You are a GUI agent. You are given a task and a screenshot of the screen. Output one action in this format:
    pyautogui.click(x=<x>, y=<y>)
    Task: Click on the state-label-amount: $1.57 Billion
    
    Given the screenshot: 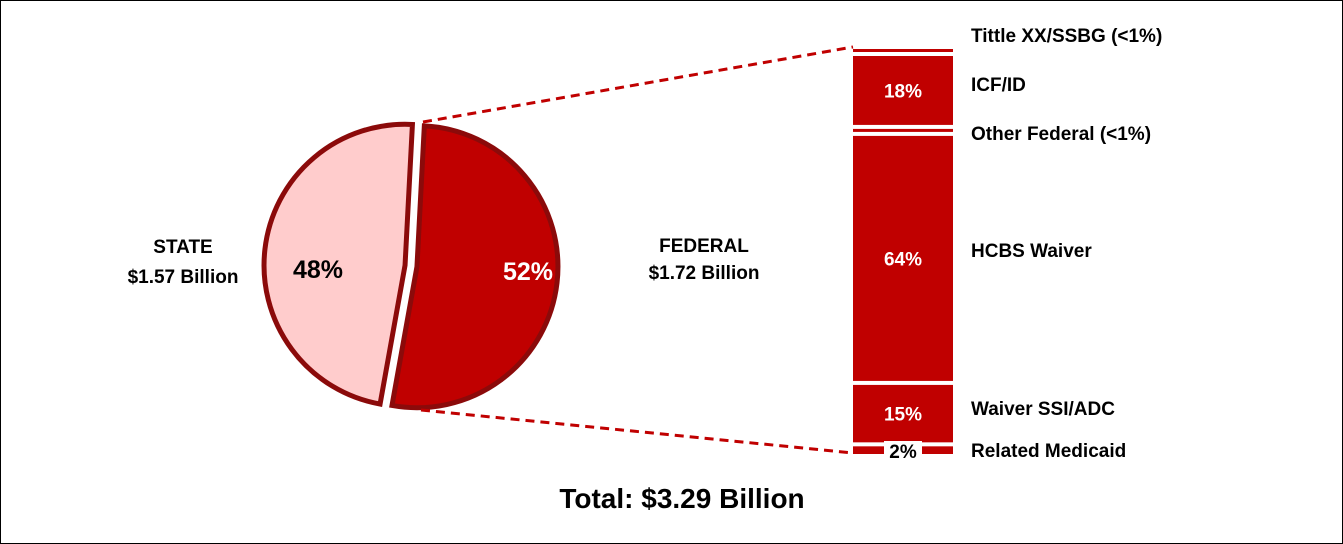 What is the action you would take?
    pyautogui.click(x=183, y=277)
    